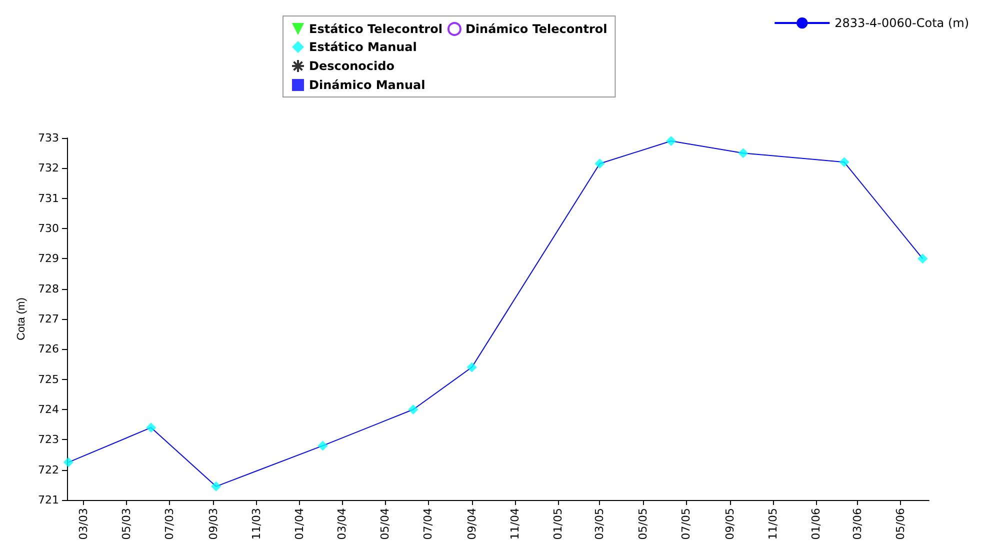 This screenshot has height=554, width=992. I want to click on legend-label: Desconocido, so click(351, 66).